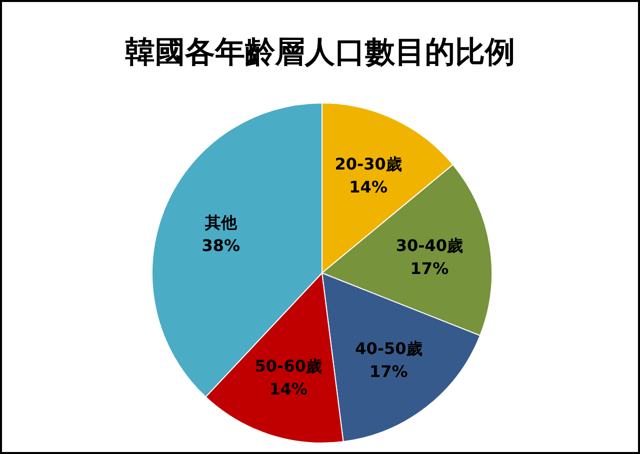 This screenshot has height=454, width=640. I want to click on slice-label: 40-50歲, so click(388, 348).